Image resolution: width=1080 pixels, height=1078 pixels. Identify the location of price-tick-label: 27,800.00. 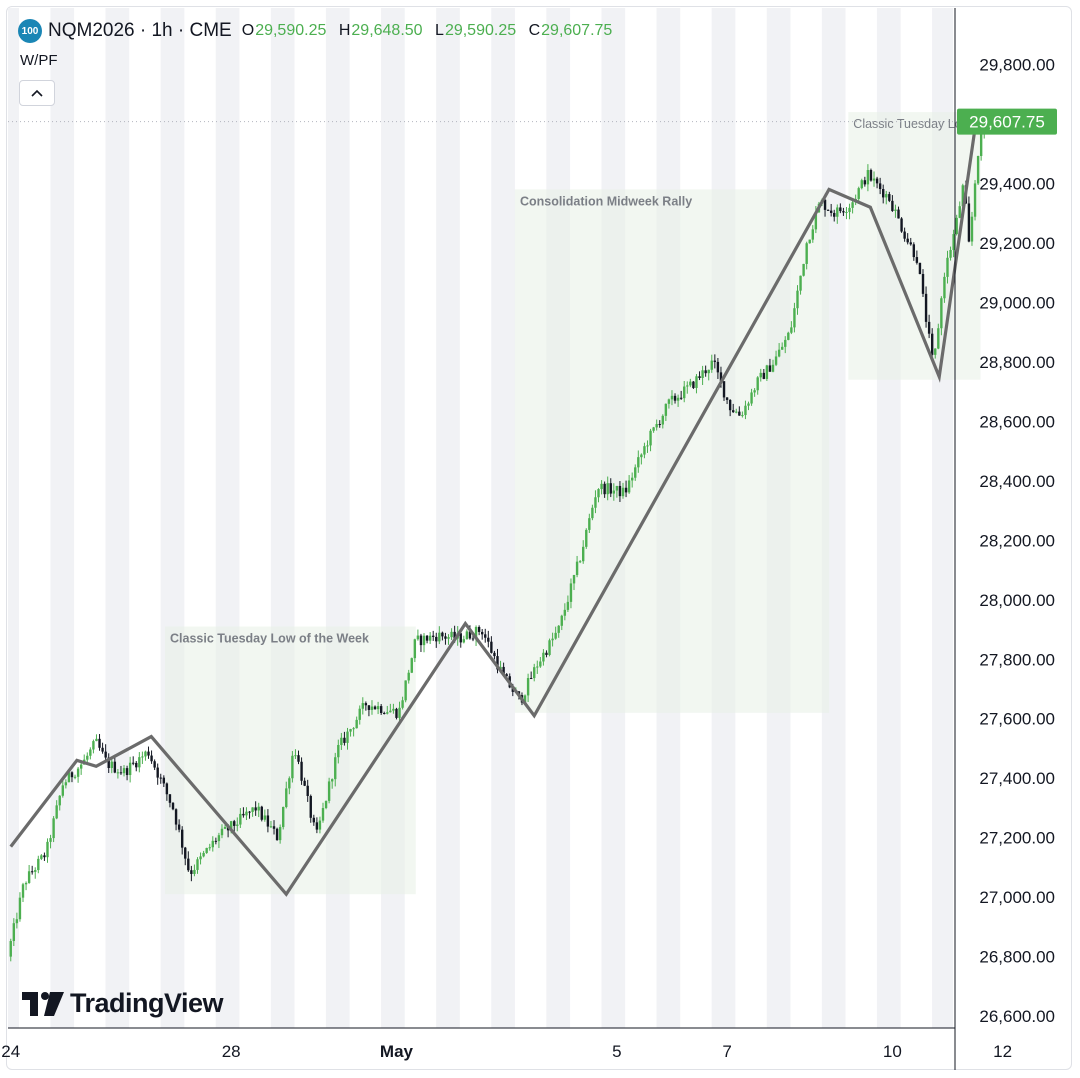
(1017, 659).